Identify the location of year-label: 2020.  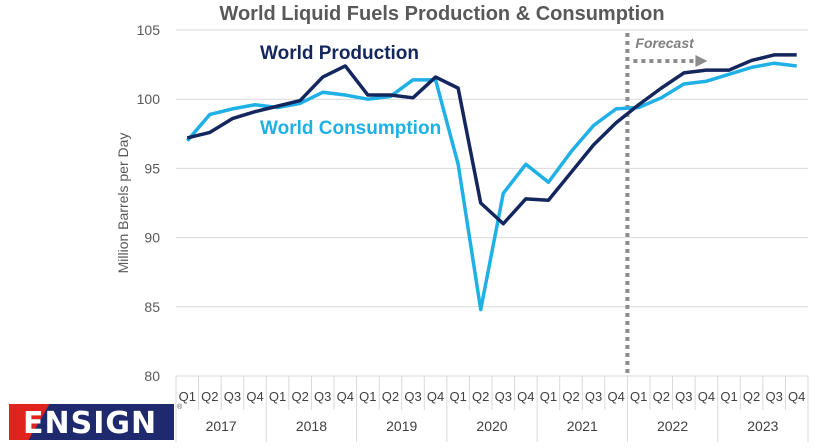
(491, 426).